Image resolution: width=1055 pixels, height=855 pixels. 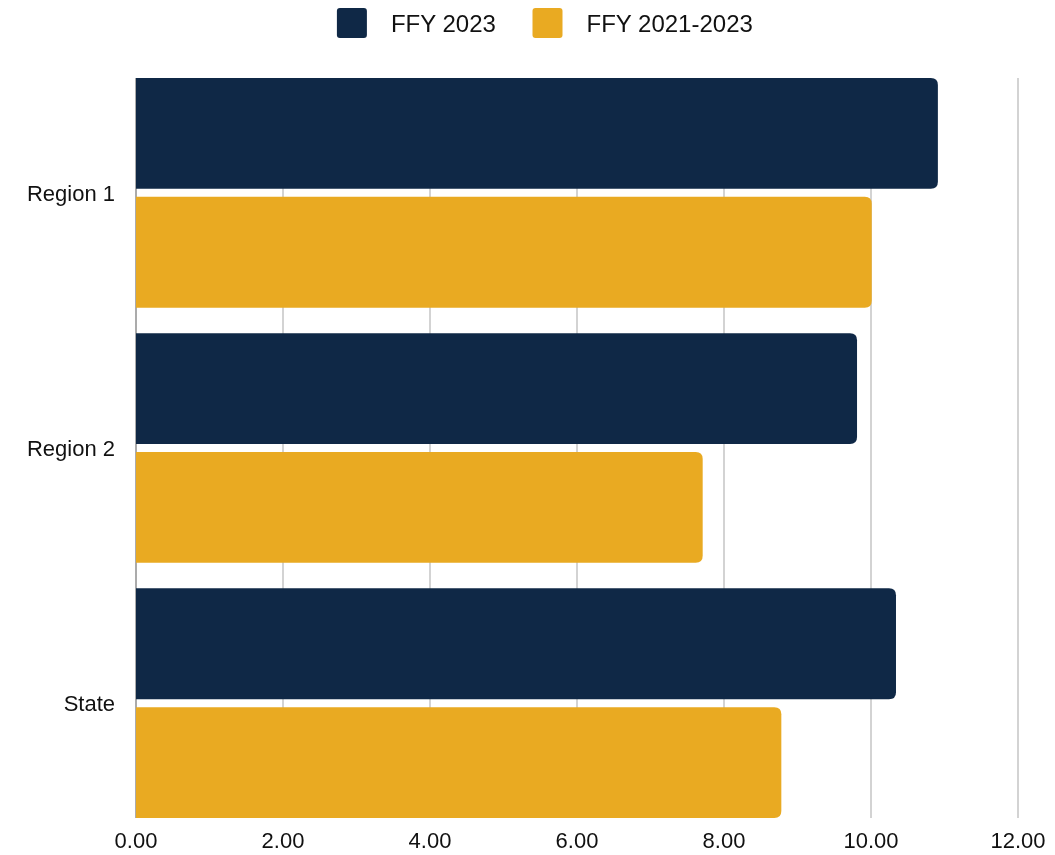 What do you see at coordinates (1018, 840) in the screenshot?
I see `x-tick-label: 12.00` at bounding box center [1018, 840].